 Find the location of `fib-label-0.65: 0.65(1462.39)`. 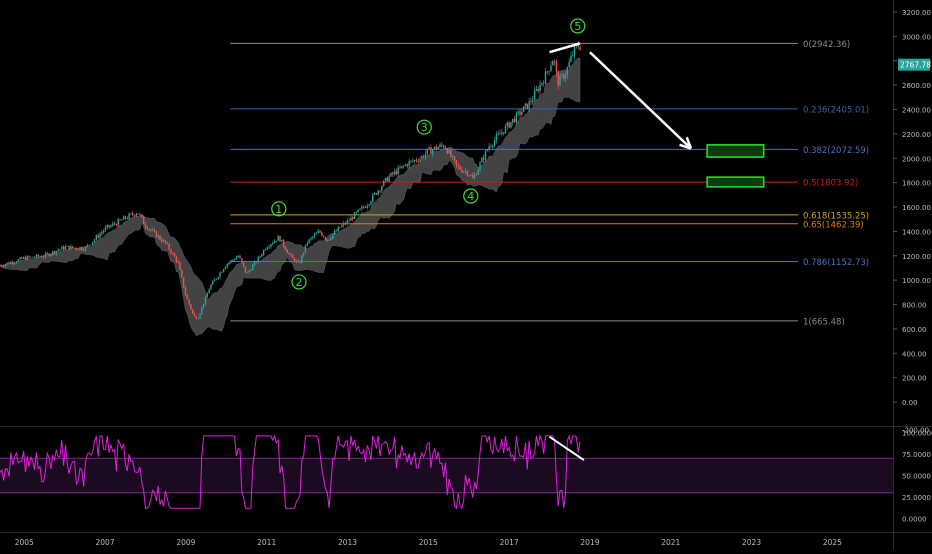

fib-label-0.65: 0.65(1462.39) is located at coordinates (833, 225).